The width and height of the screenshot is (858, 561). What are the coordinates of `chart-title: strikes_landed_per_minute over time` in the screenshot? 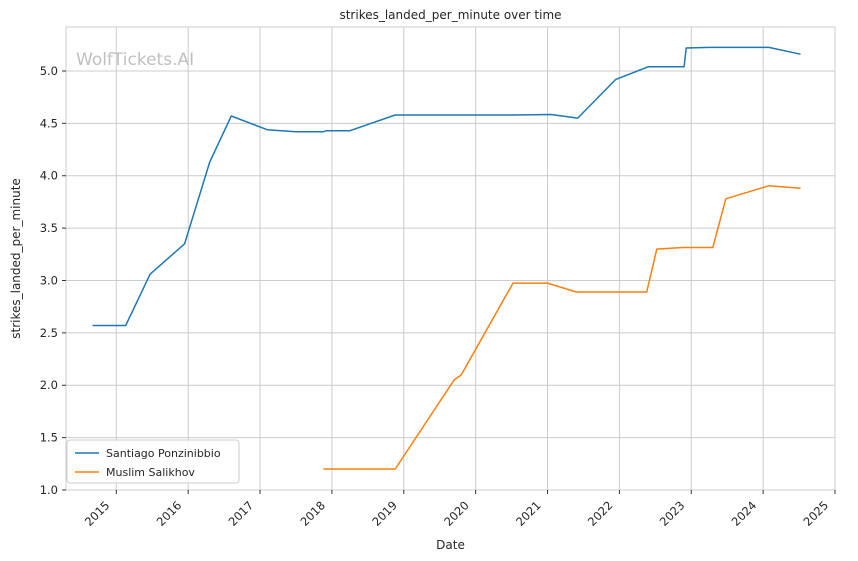 It's located at (450, 15).